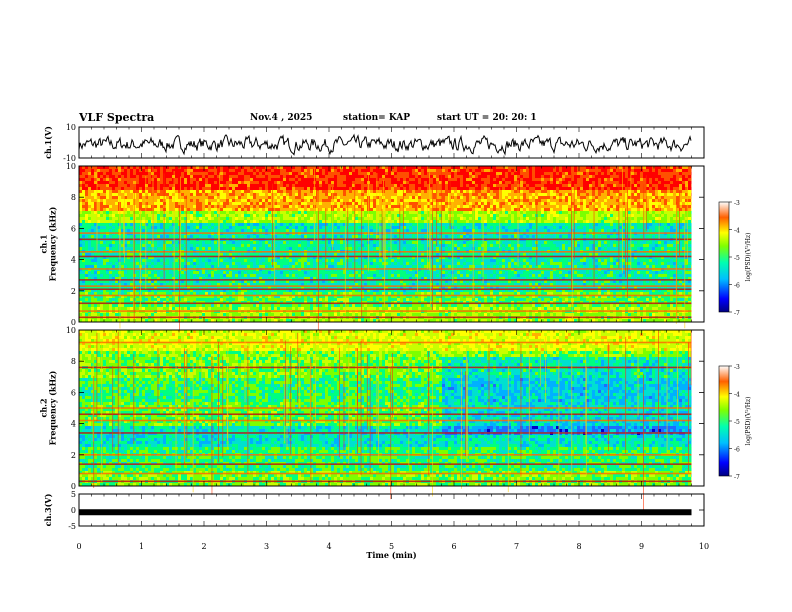  What do you see at coordinates (385, 342) in the screenshot?
I see `band-9.2khz` at bounding box center [385, 342].